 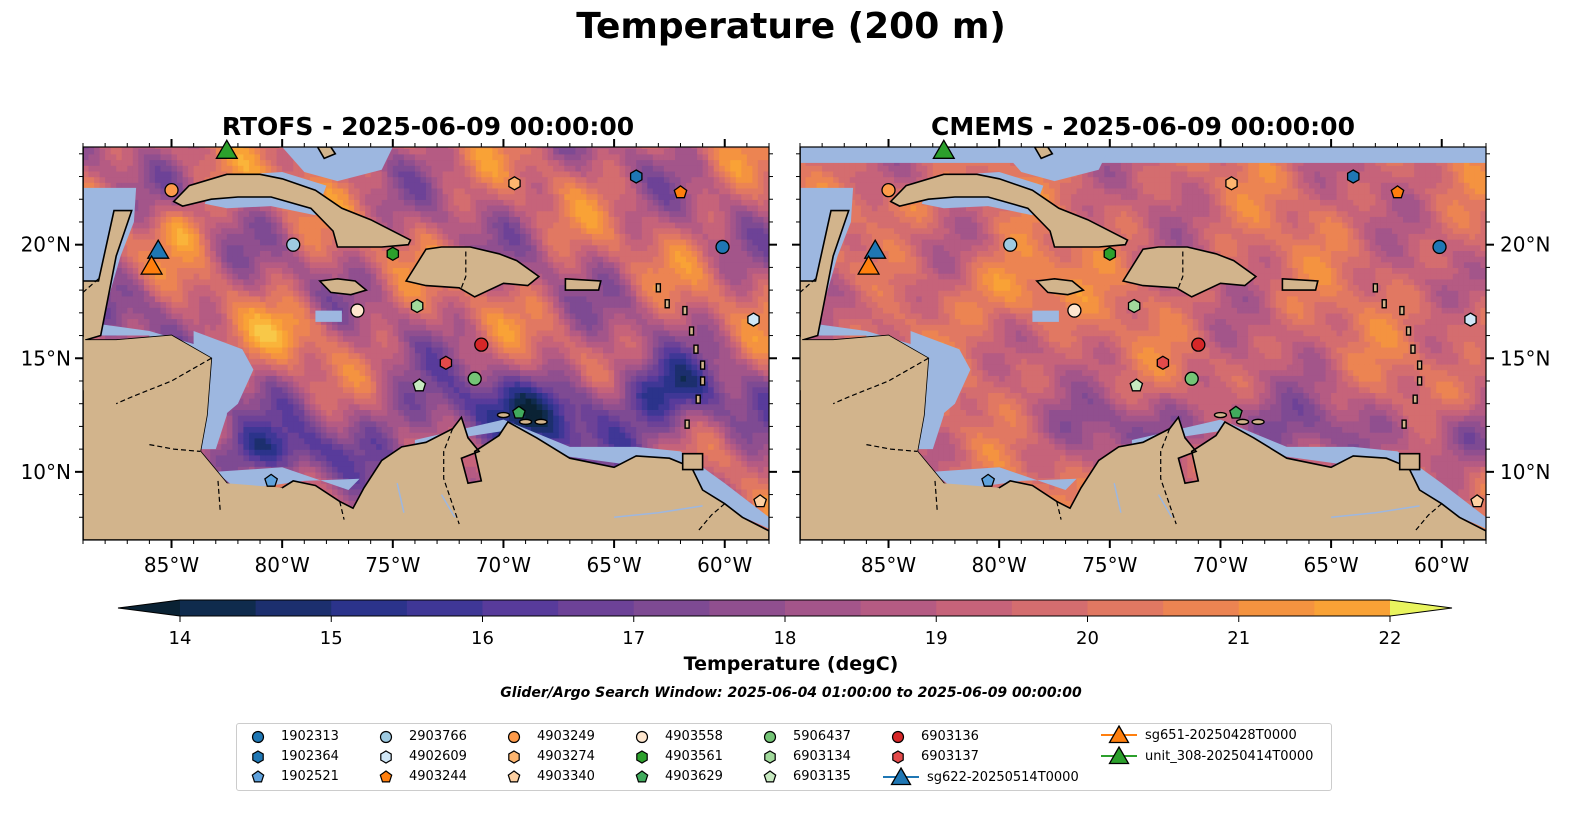 I want to click on land-bahamas, so click(x=1043, y=153).